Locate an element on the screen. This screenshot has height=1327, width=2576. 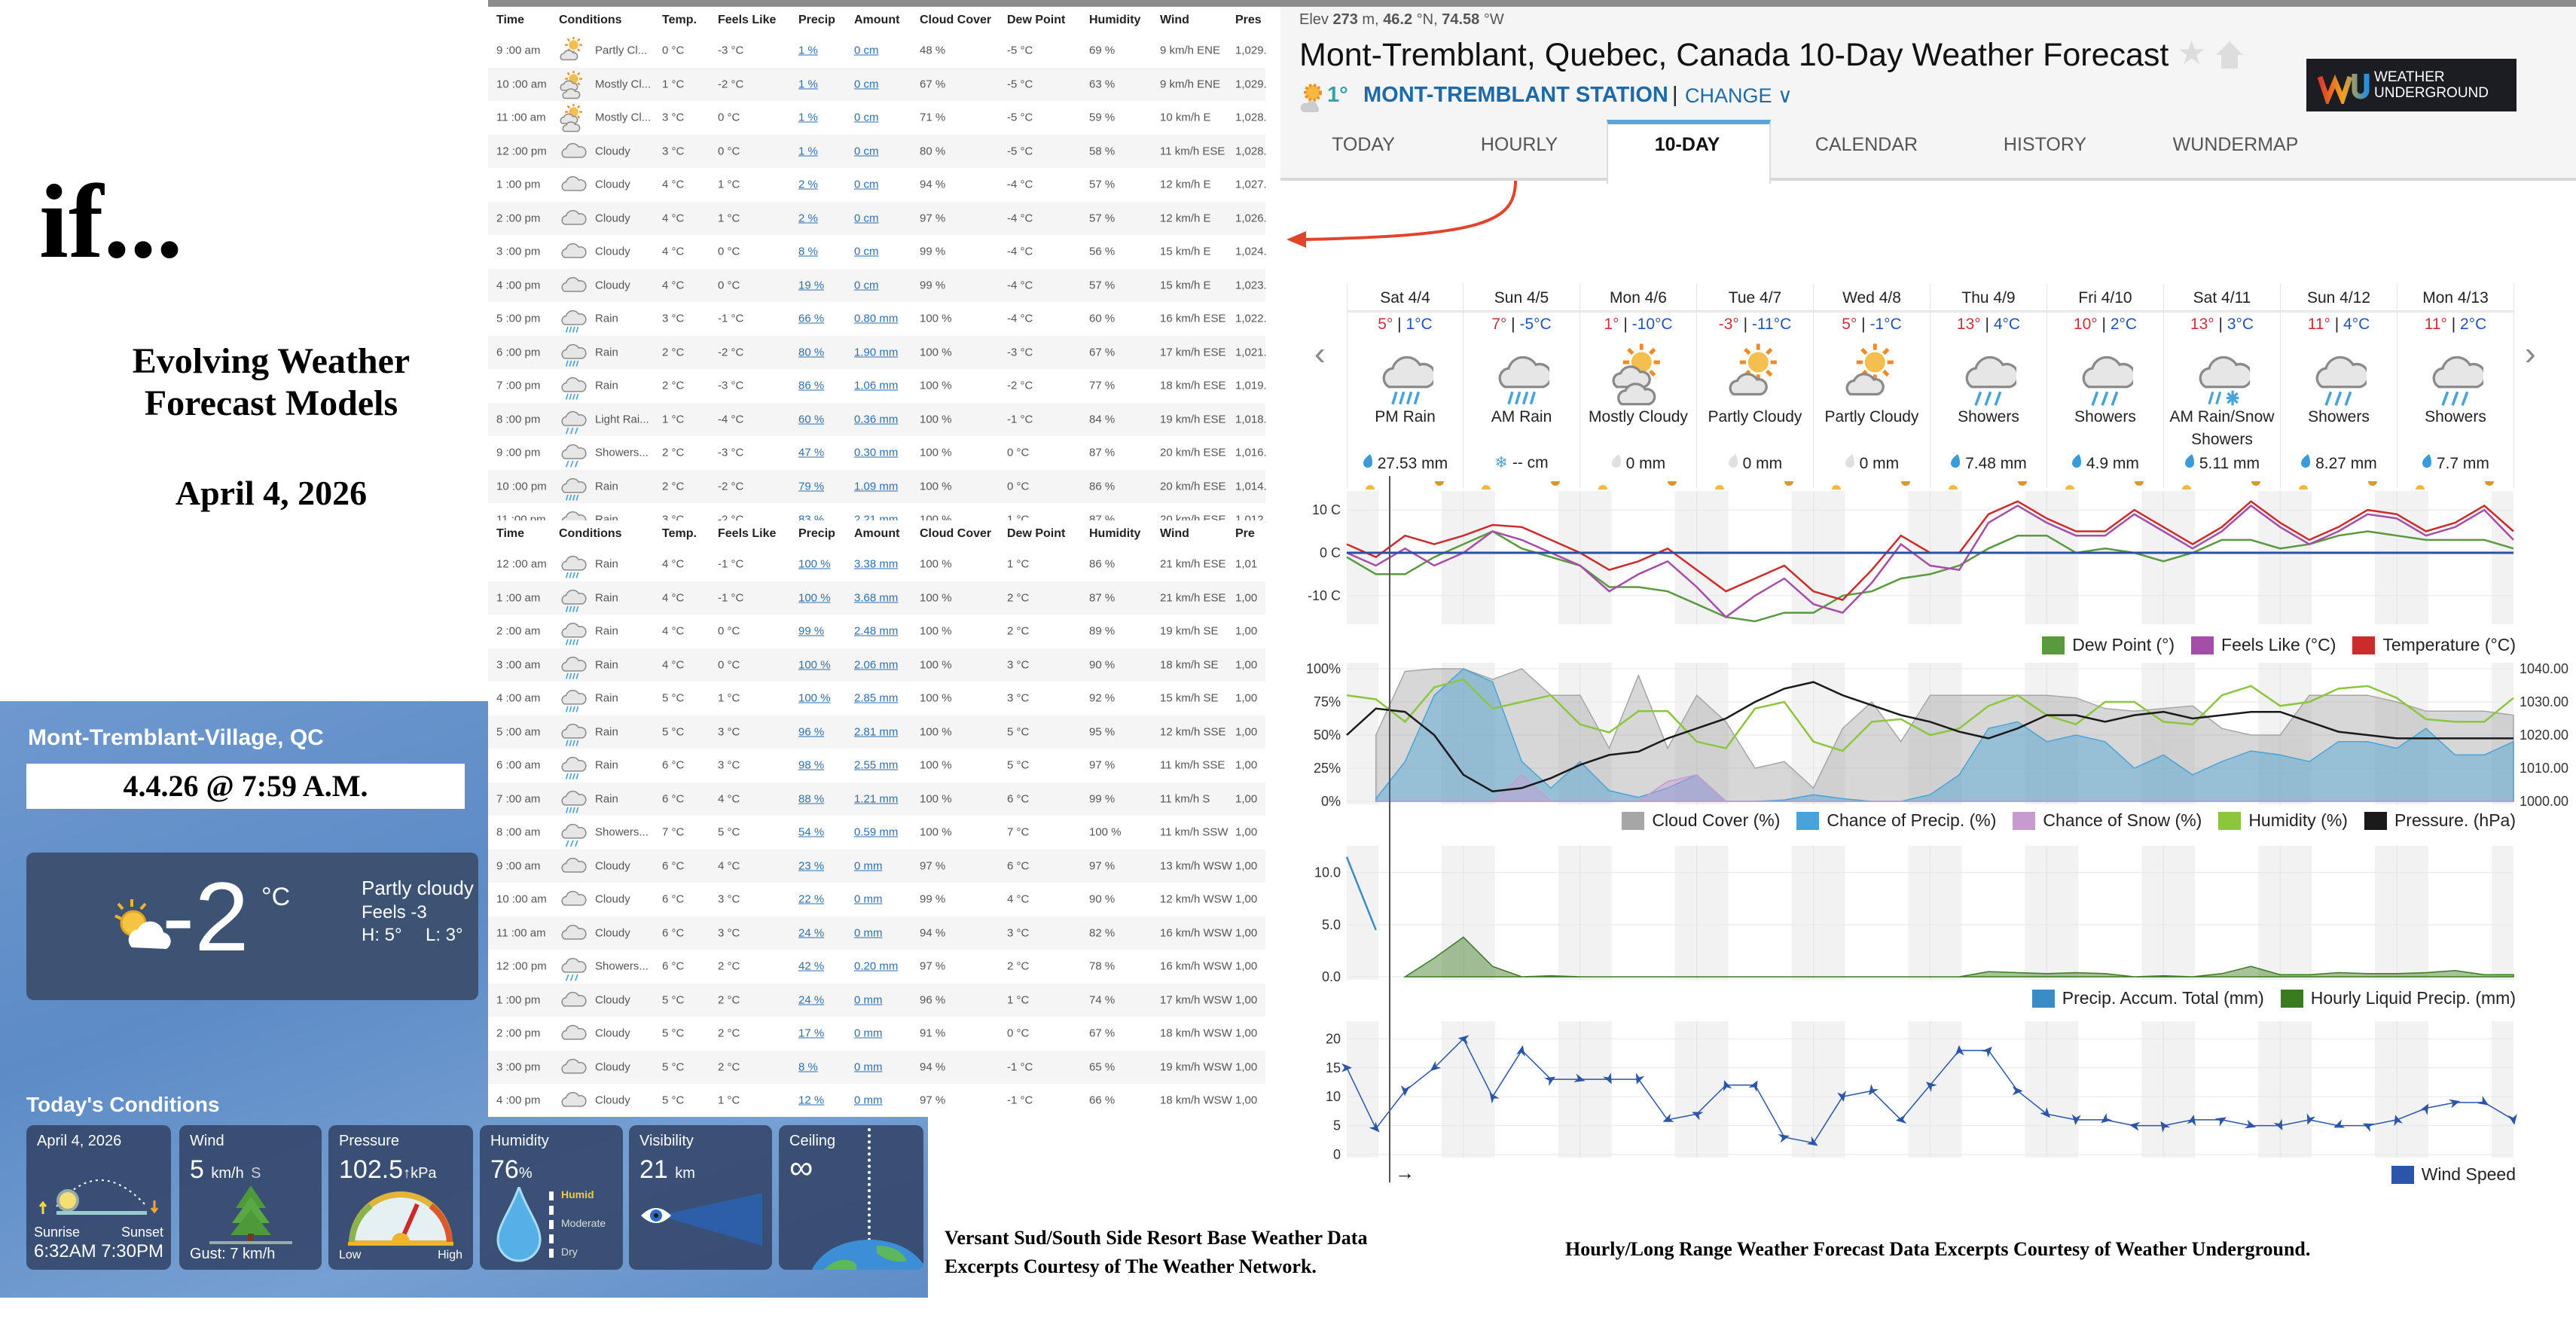
cell-precip: 86 % is located at coordinates (812, 385).